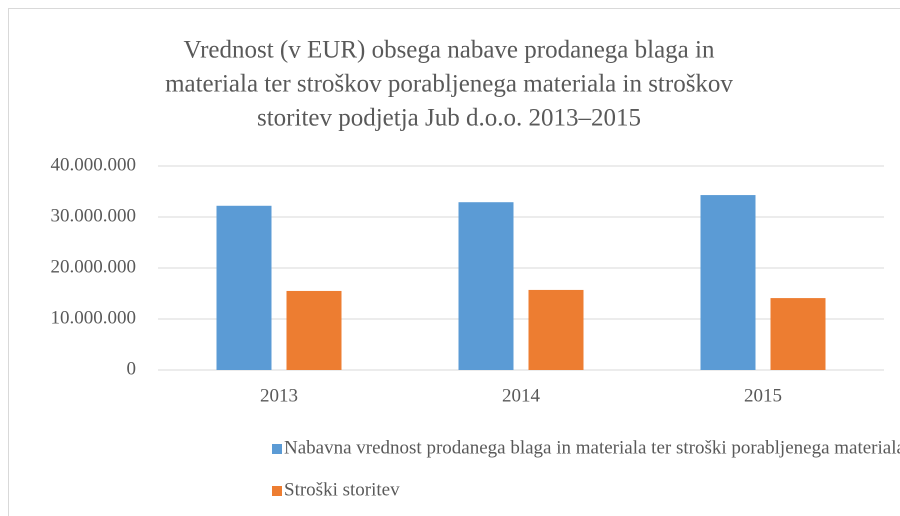 The image size is (900, 516). Describe the element at coordinates (132, 368) in the screenshot. I see `y-tick-label: 0` at that location.